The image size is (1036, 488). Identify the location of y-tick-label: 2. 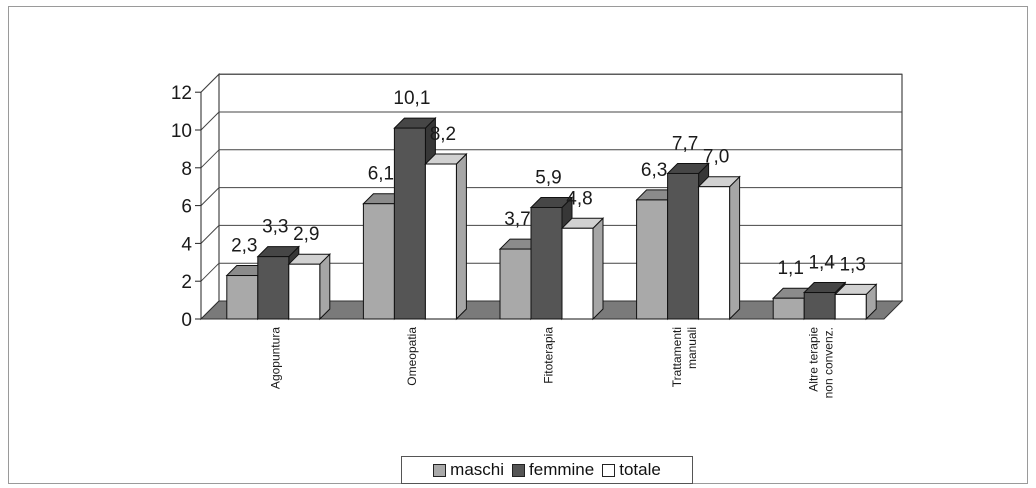
(186, 282).